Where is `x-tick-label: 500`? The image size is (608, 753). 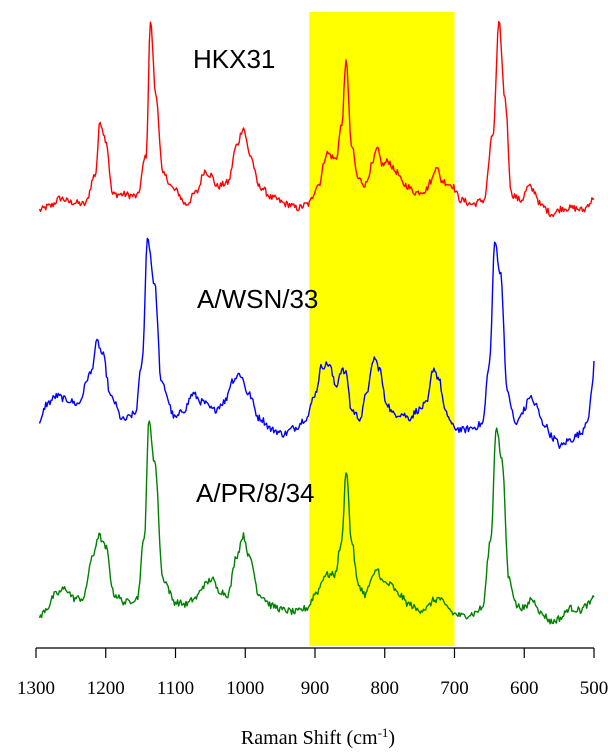 x-tick-label: 500 is located at coordinates (594, 688).